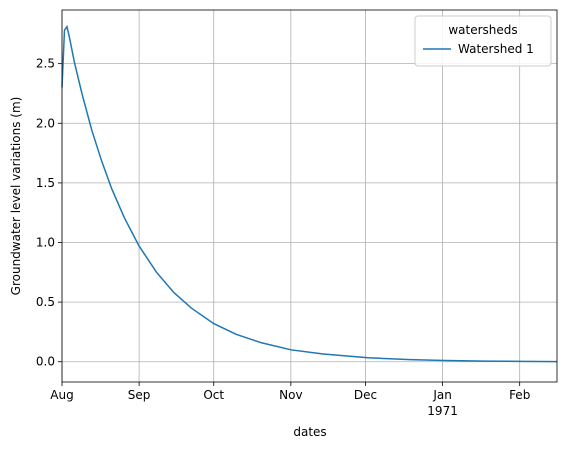 The height and width of the screenshot is (453, 567). I want to click on x-axis-label: dates, so click(309, 432).